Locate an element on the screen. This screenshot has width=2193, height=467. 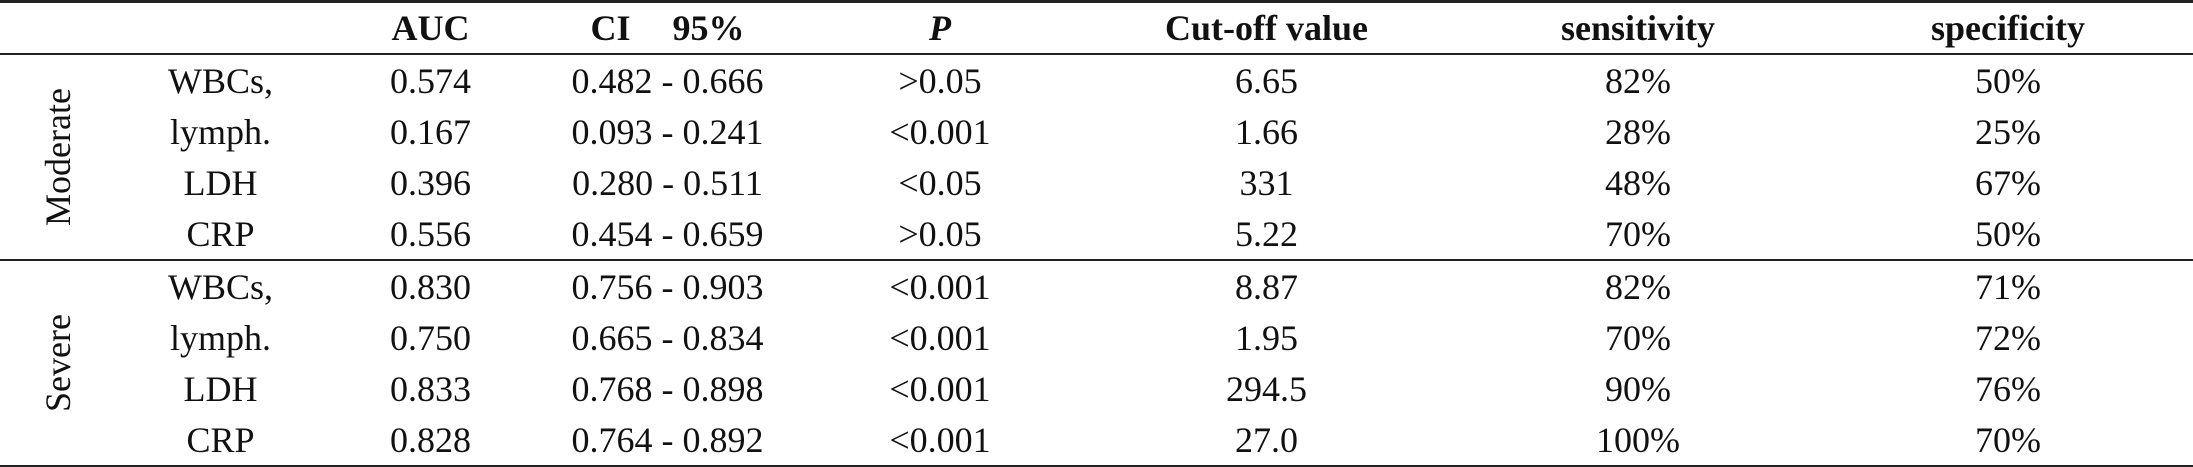
header-group-blank is located at coordinates (57, 27).